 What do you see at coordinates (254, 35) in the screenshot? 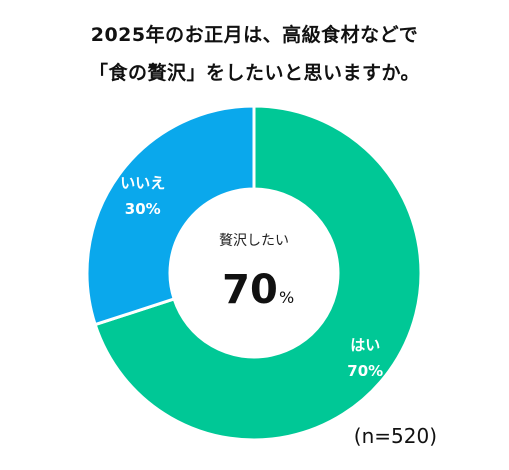
I see `chart-title-line1: 2025年のお正月は、高級食材などで` at bounding box center [254, 35].